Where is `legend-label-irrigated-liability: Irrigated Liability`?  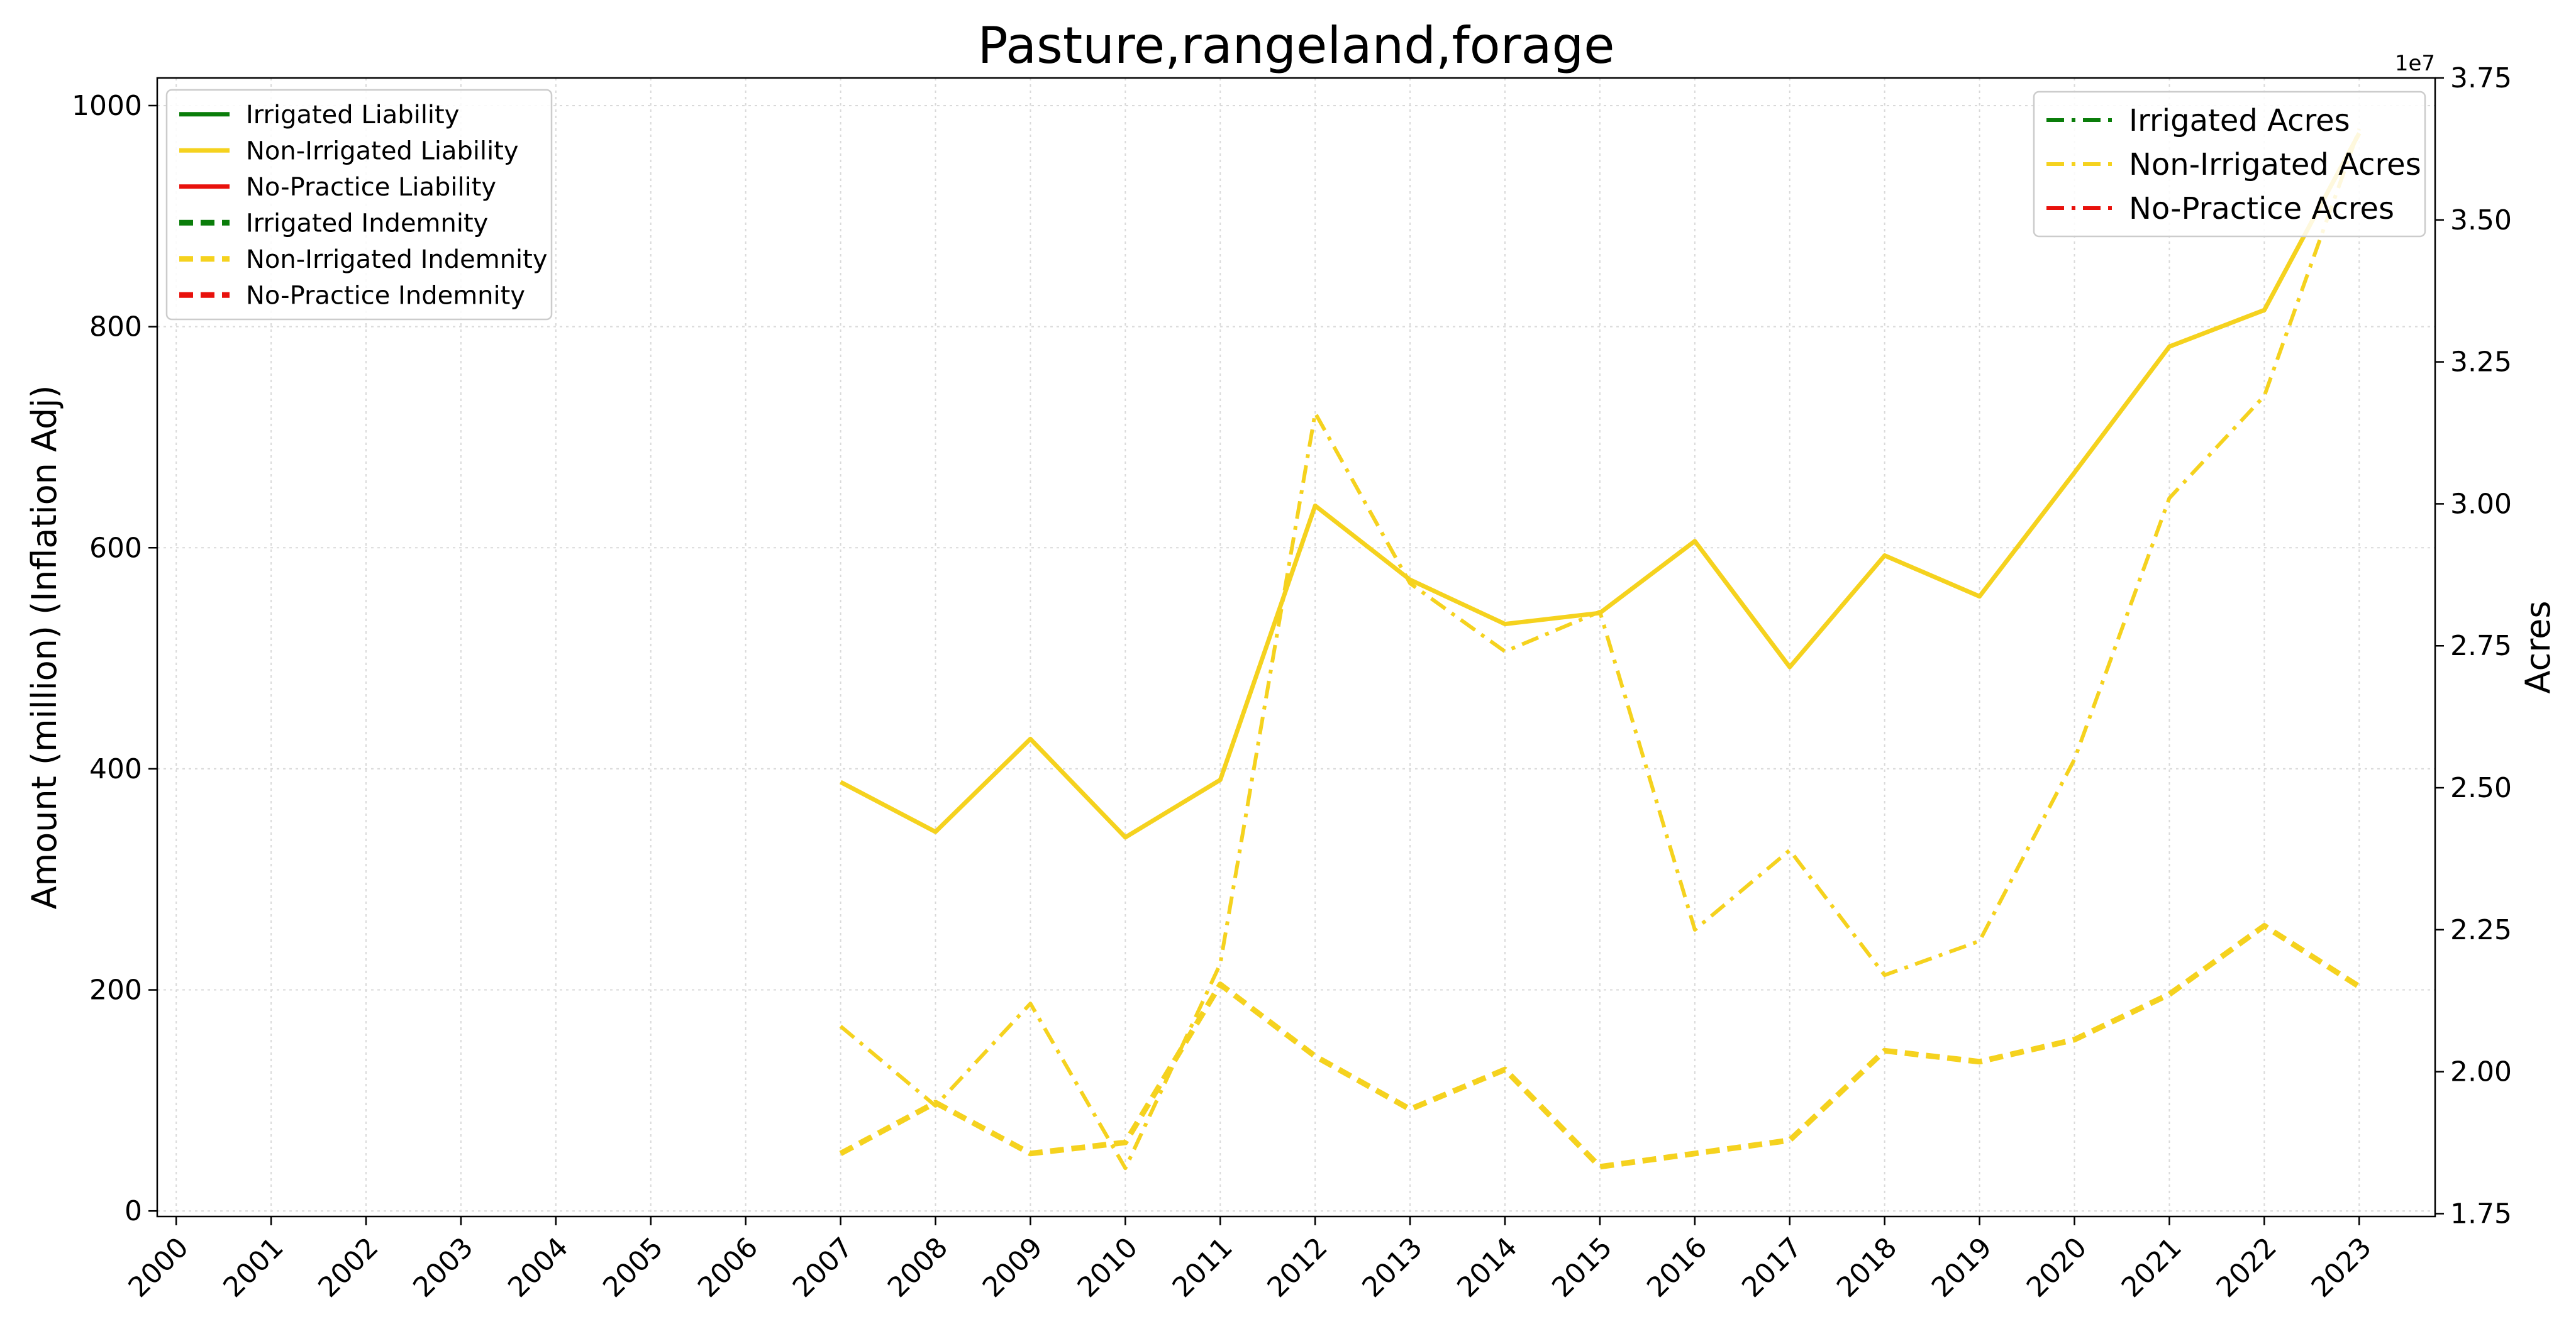
legend-label-irrigated-liability: Irrigated Liability is located at coordinates (352, 115).